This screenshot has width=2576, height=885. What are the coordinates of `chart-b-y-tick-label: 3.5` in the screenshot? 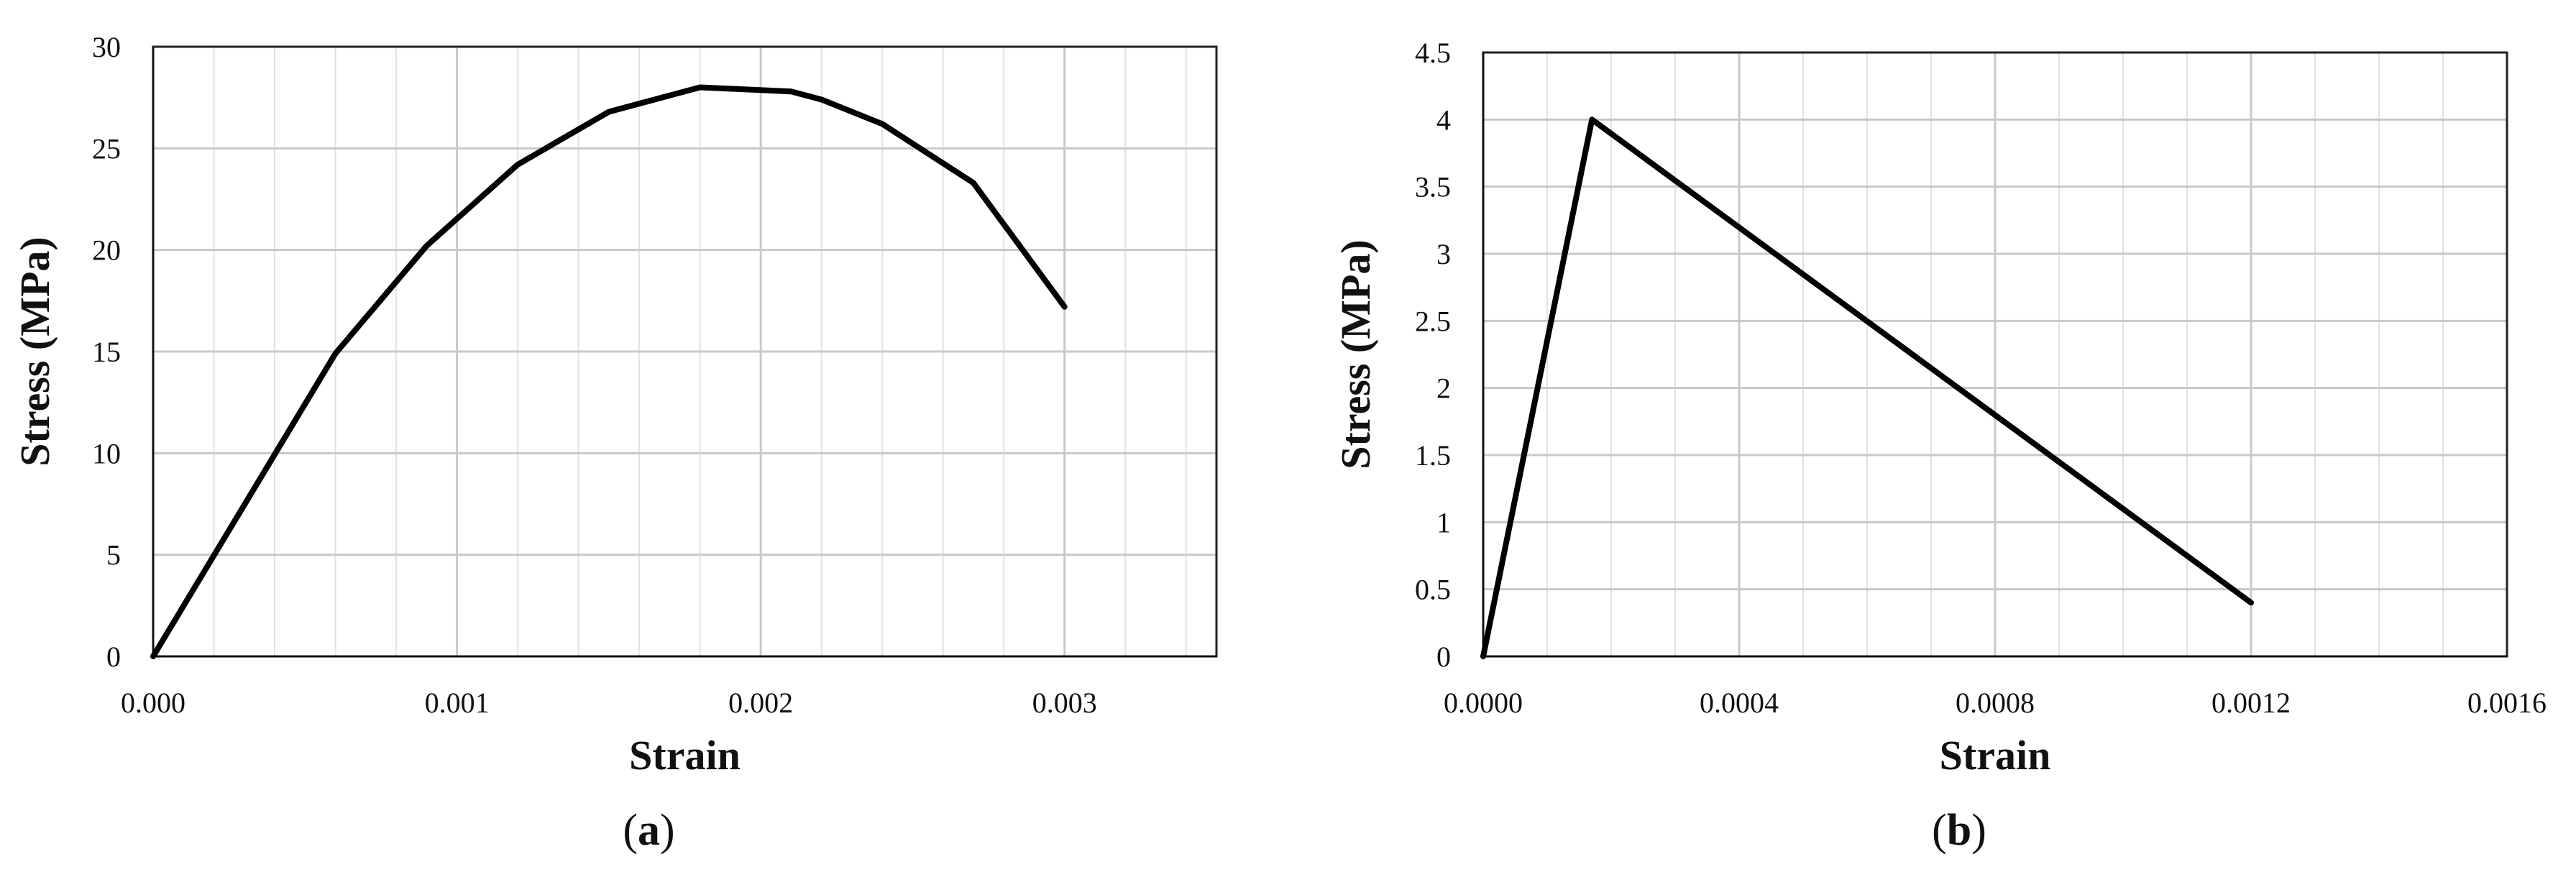 It's located at (1433, 187).